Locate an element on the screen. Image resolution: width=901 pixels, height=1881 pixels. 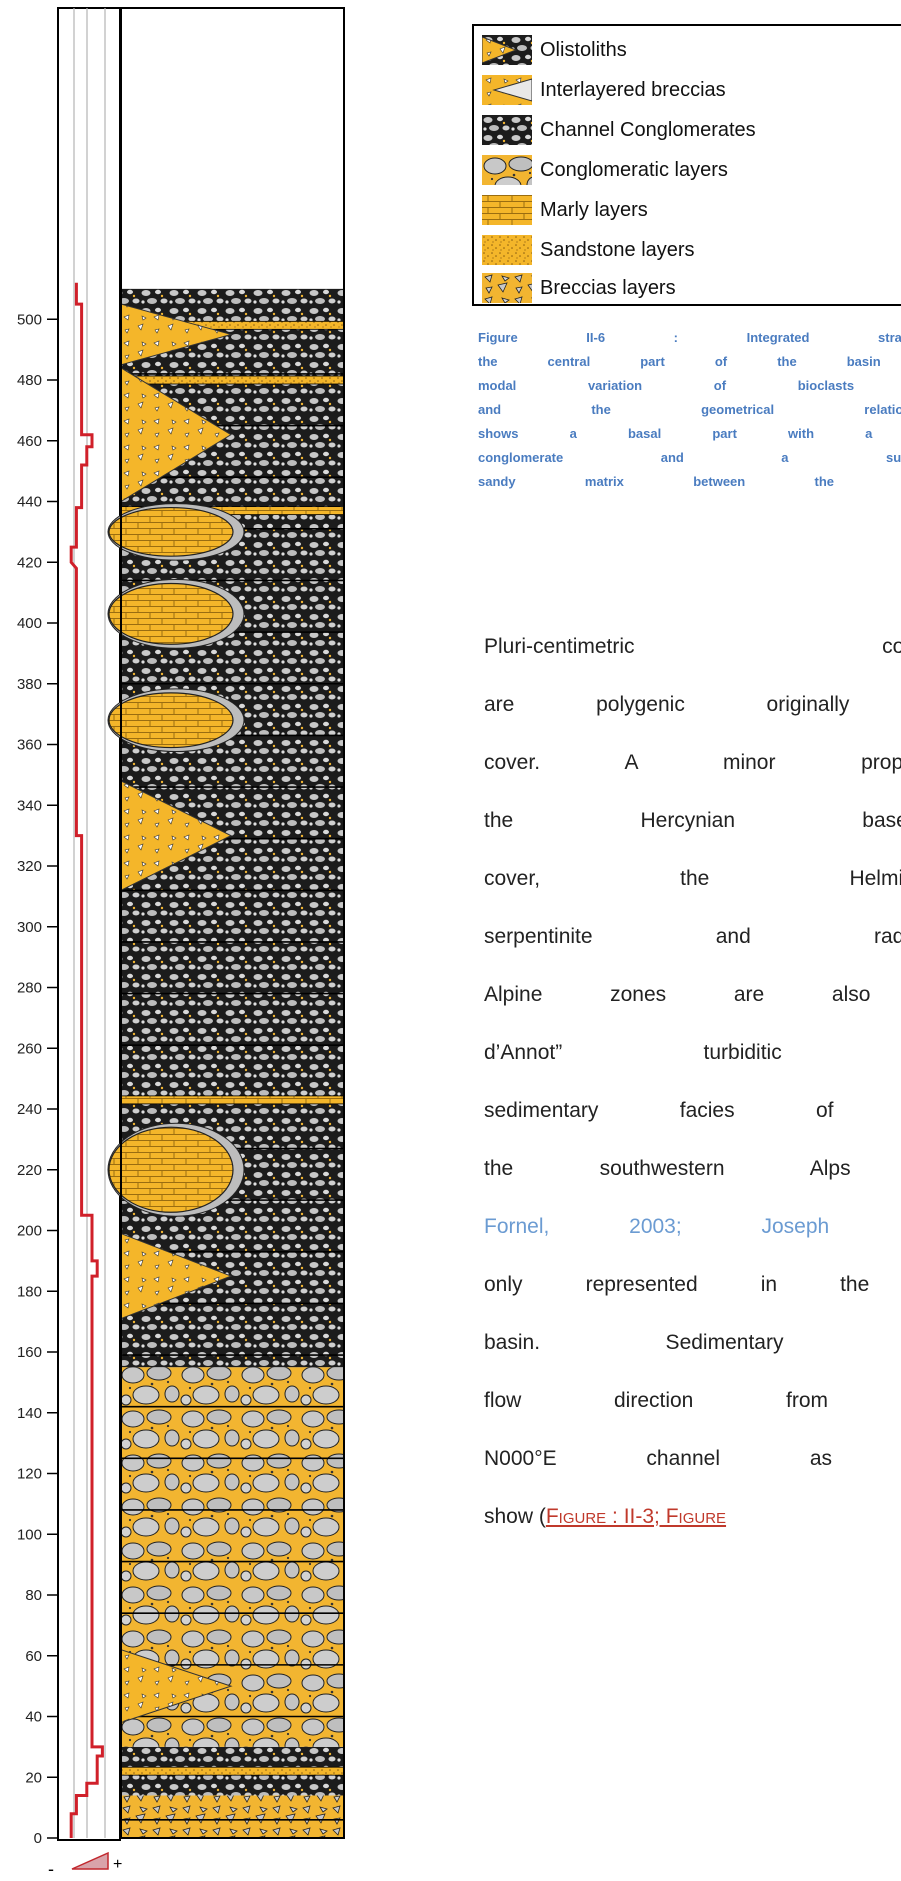
legend-label: Conglomeratic layers is located at coordinates (634, 169).